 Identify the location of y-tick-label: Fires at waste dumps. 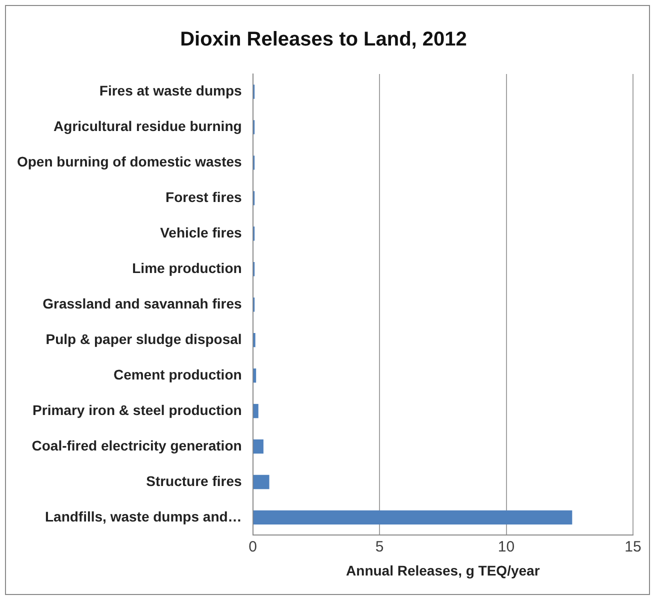
(170, 90).